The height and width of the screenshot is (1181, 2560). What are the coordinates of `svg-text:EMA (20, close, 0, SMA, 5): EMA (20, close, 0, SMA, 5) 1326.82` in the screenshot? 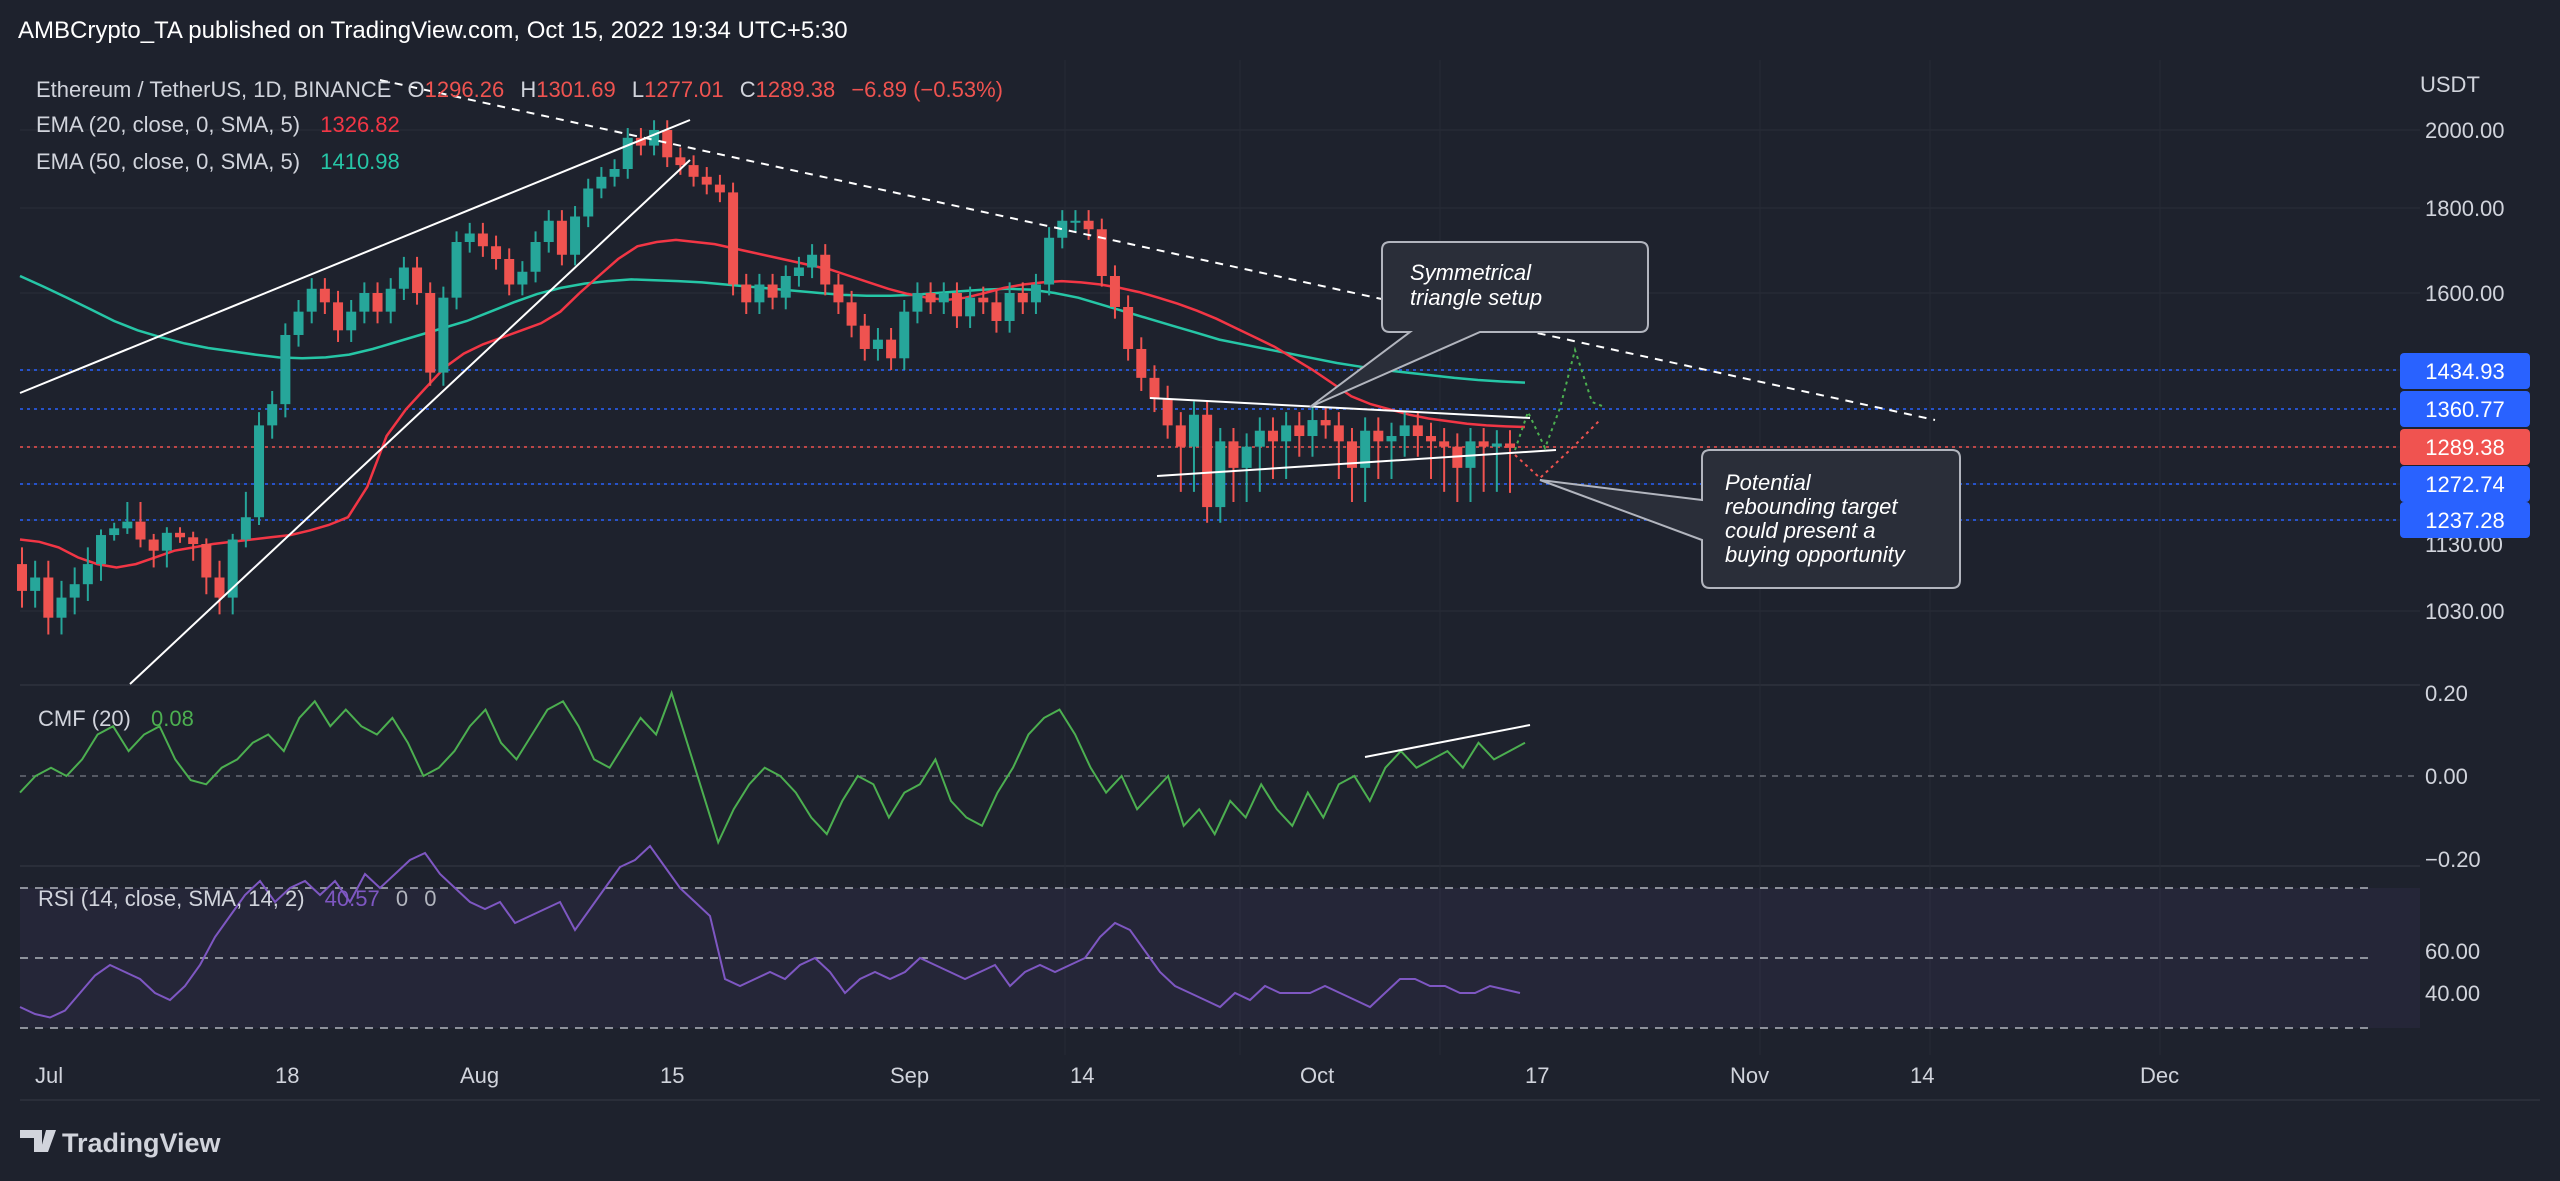 It's located at (218, 124).